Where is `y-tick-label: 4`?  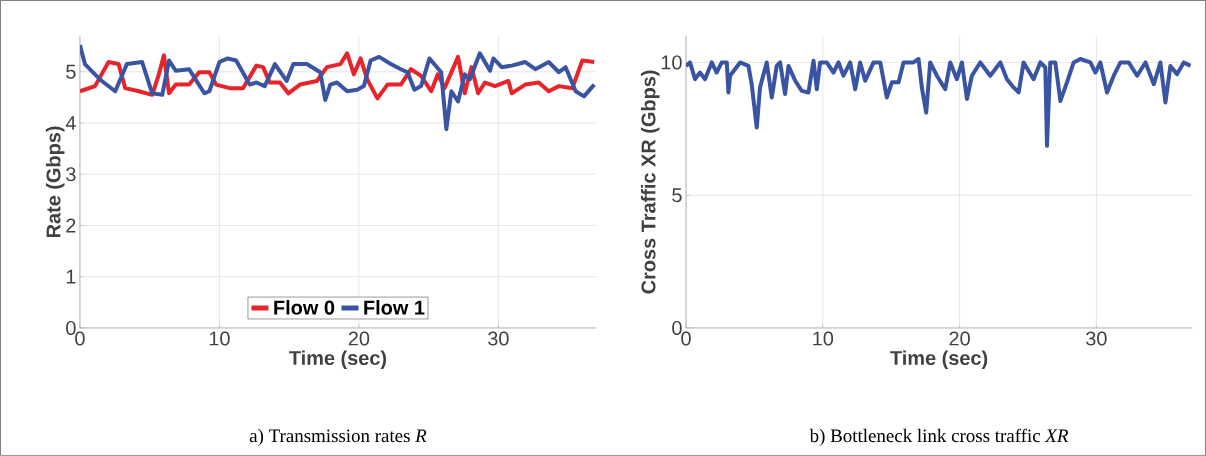 y-tick-label: 4 is located at coordinates (70, 123).